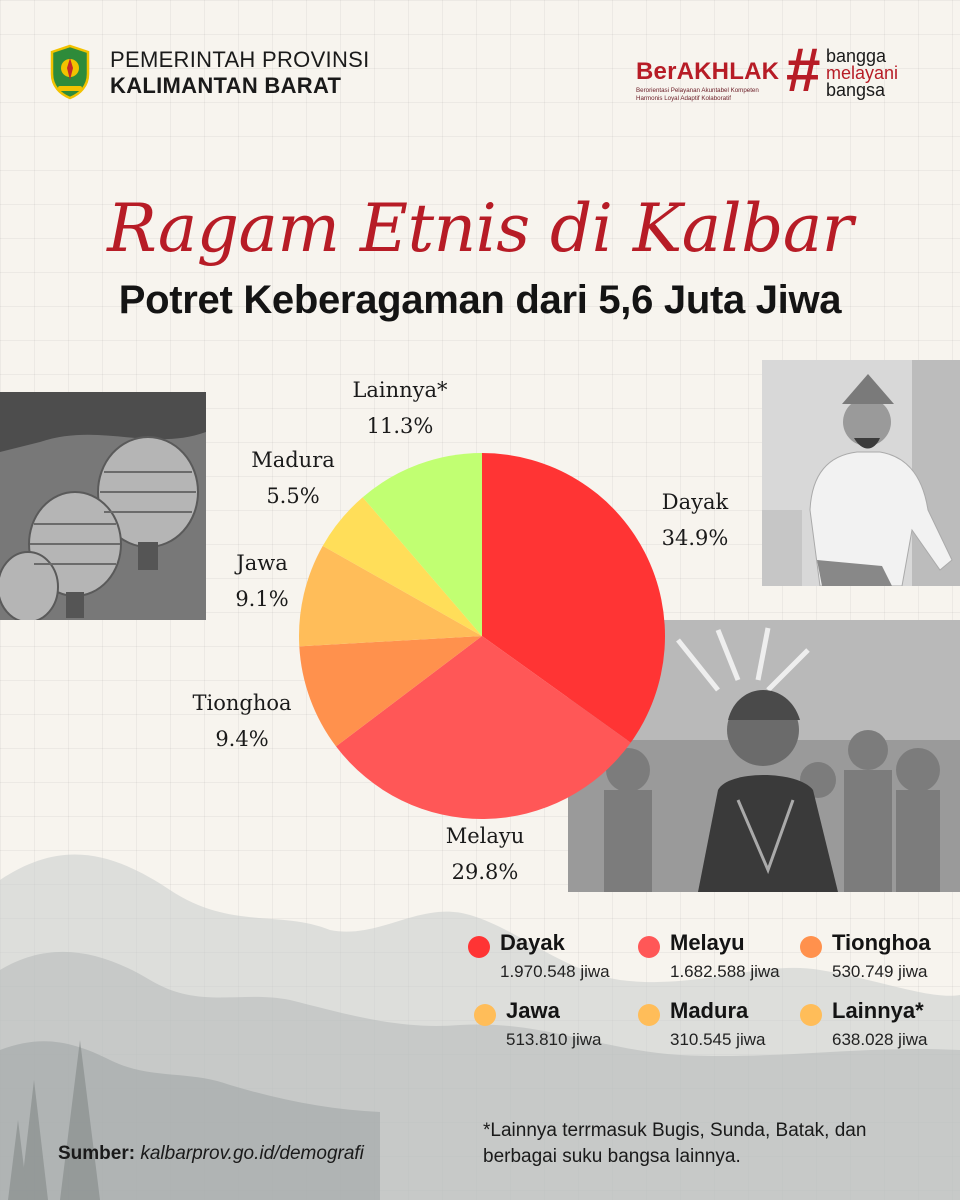 The width and height of the screenshot is (960, 1200). Describe the element at coordinates (878, 1010) in the screenshot. I see `legend-name: Lainnya*` at that location.